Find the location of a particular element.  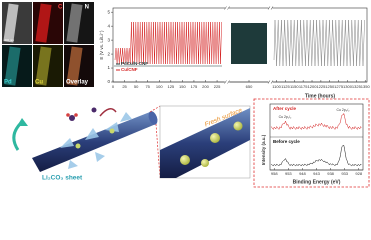

pd-fiber is located at coordinates (12, 66).